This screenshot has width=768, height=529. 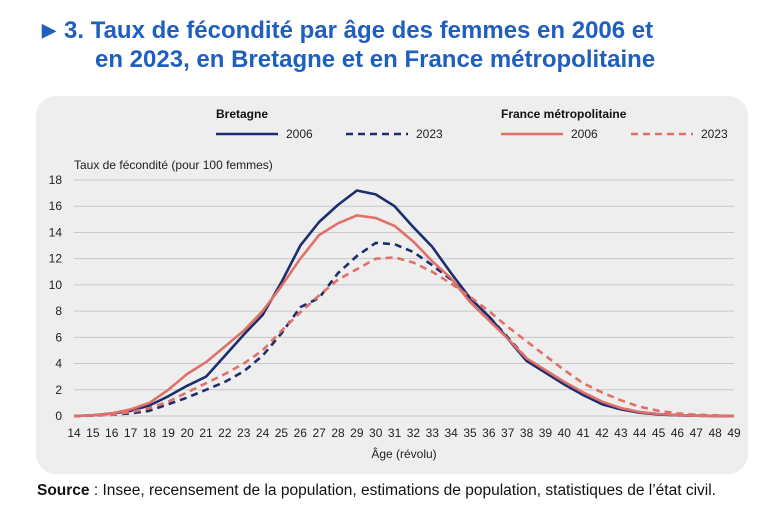 What do you see at coordinates (58, 311) in the screenshot?
I see `y-tick-label: 8` at bounding box center [58, 311].